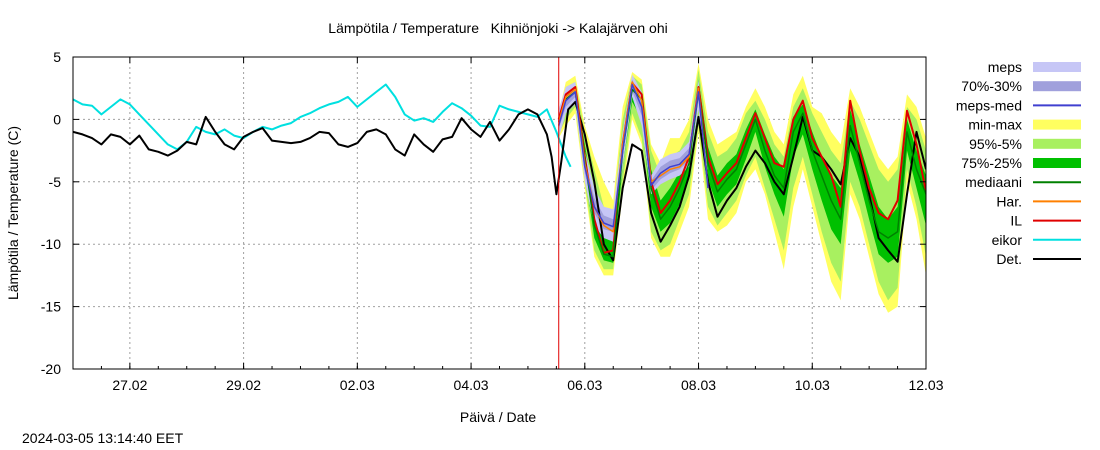 This screenshot has height=450, width=1100. Describe the element at coordinates (1007, 240) in the screenshot. I see `legend-label: eikor` at that location.